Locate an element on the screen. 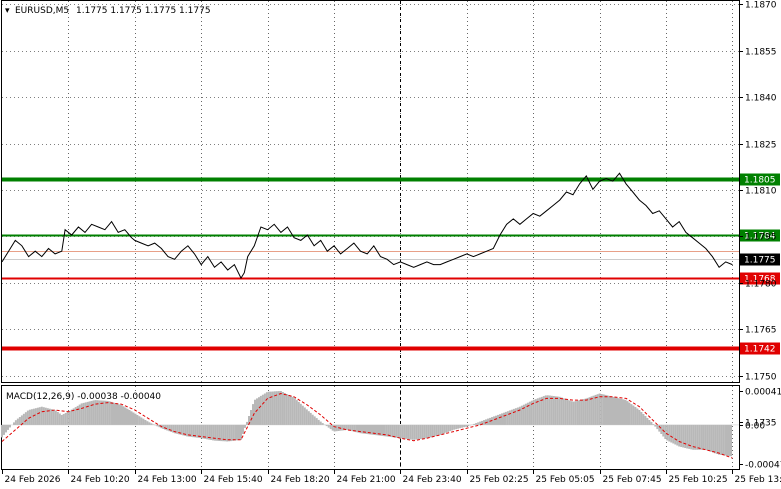 This screenshot has width=781, height=489. ohlc-readout: 1.1775 1.1775 1.1775 1.1775 is located at coordinates (143, 11).